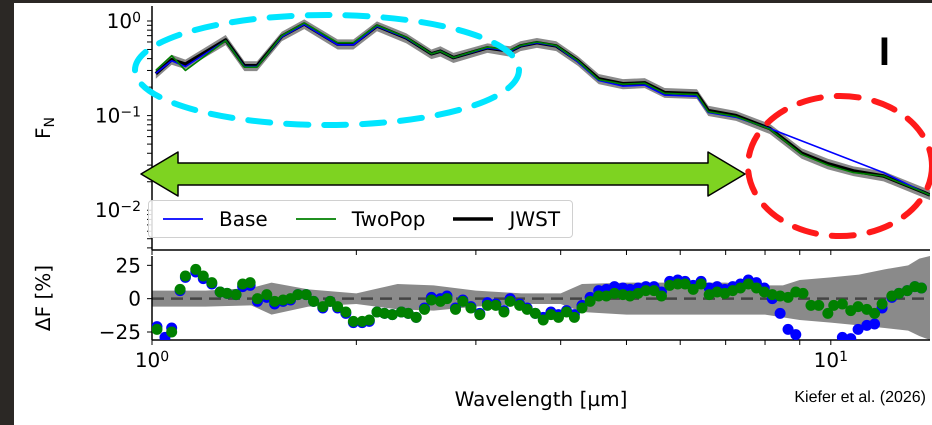 This screenshot has width=932, height=425. What do you see at coordinates (534, 219) in the screenshot?
I see `legend-label: JWST` at bounding box center [534, 219].